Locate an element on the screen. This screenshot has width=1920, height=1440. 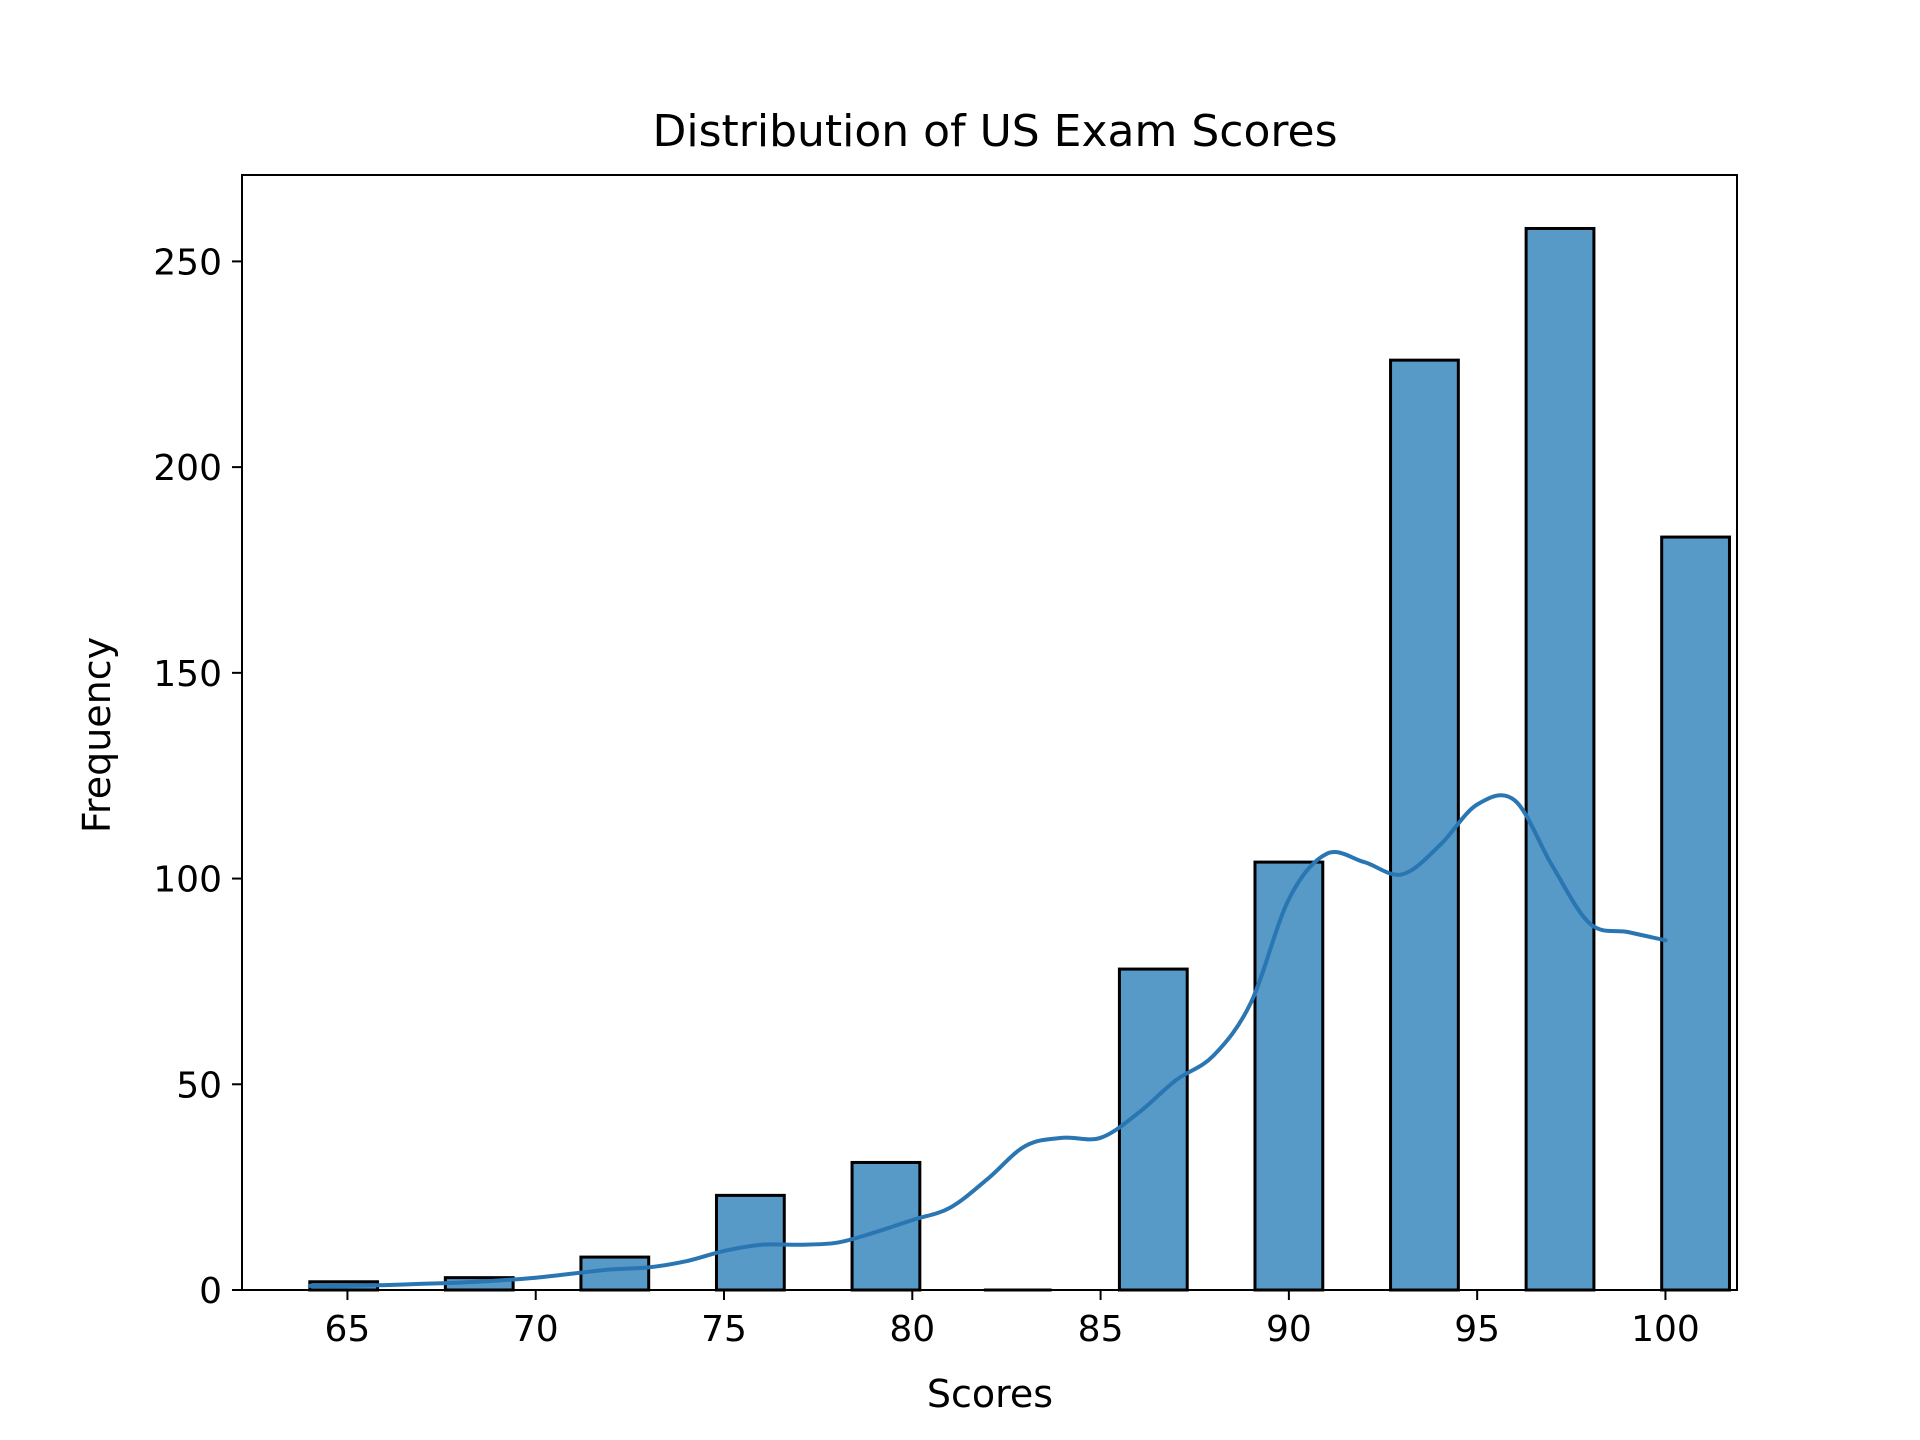
x-tick-label: 90 is located at coordinates (1289, 1329).